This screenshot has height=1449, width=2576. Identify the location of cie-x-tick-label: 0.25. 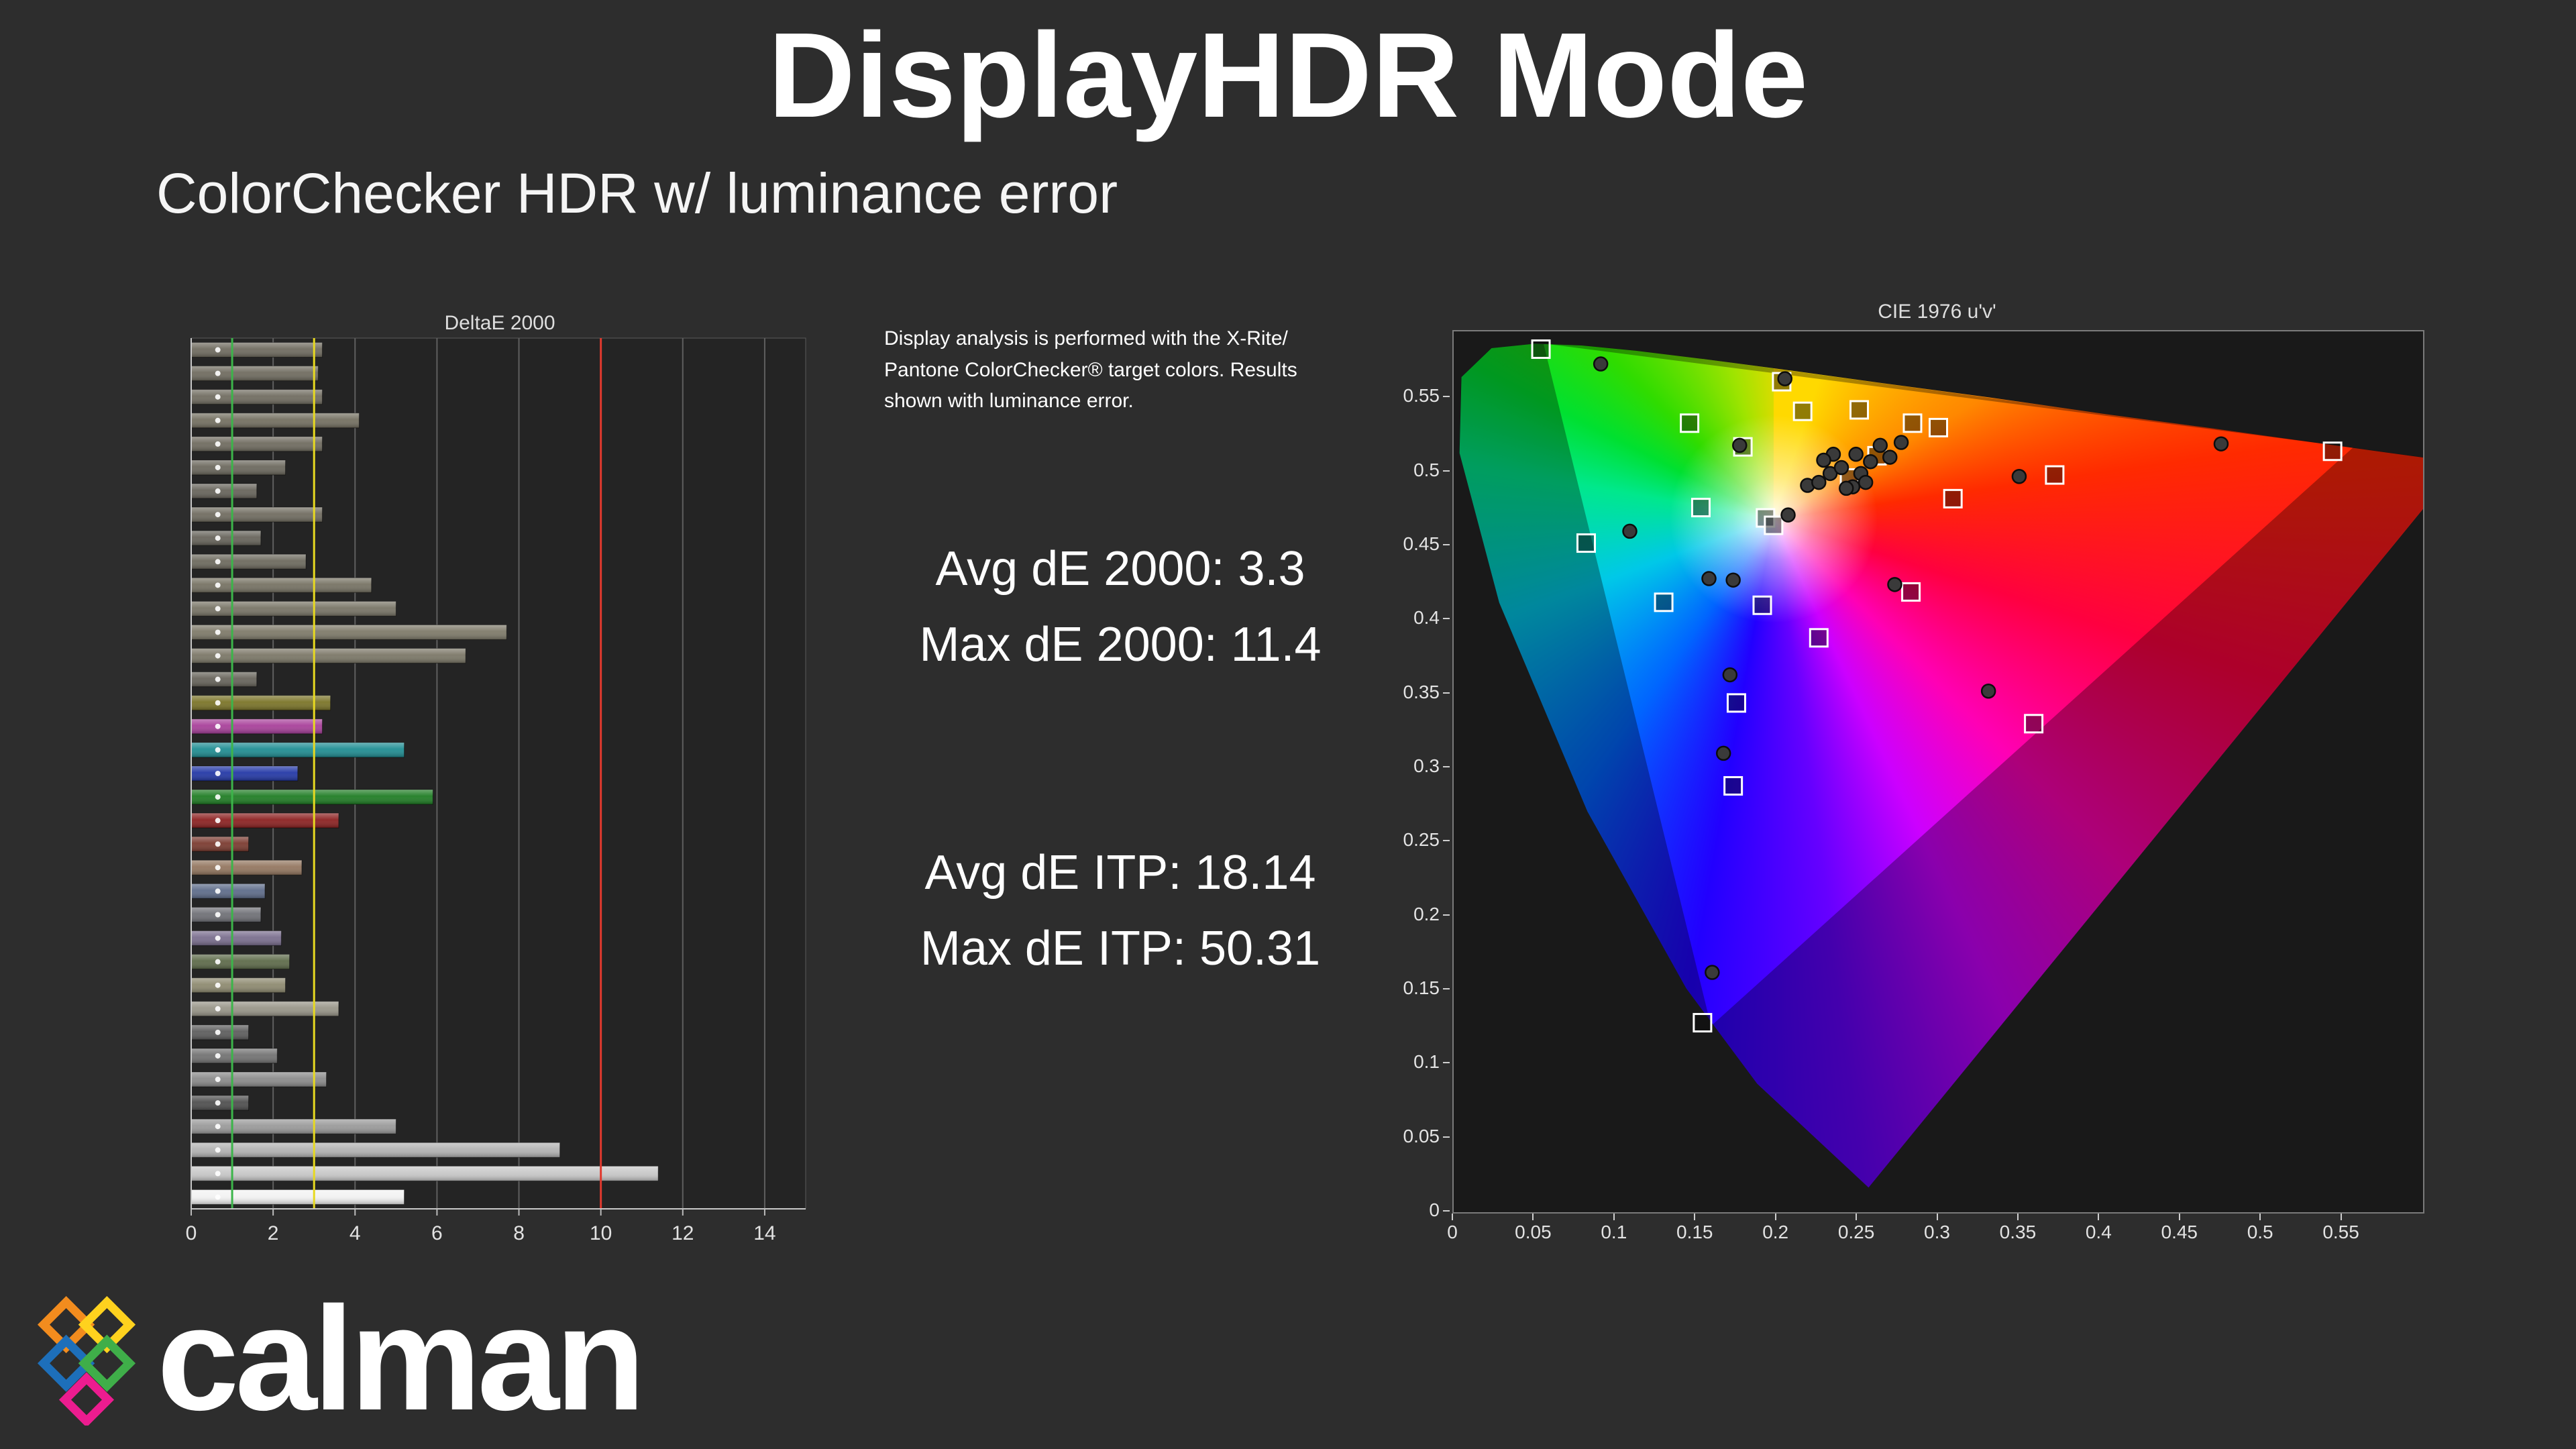
(1856, 1232).